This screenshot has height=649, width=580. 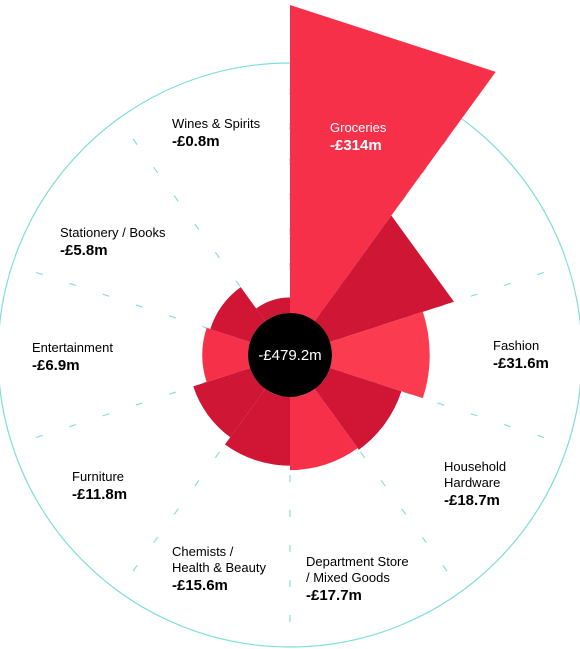 I want to click on value-label: -£15.6m, so click(x=200, y=585).